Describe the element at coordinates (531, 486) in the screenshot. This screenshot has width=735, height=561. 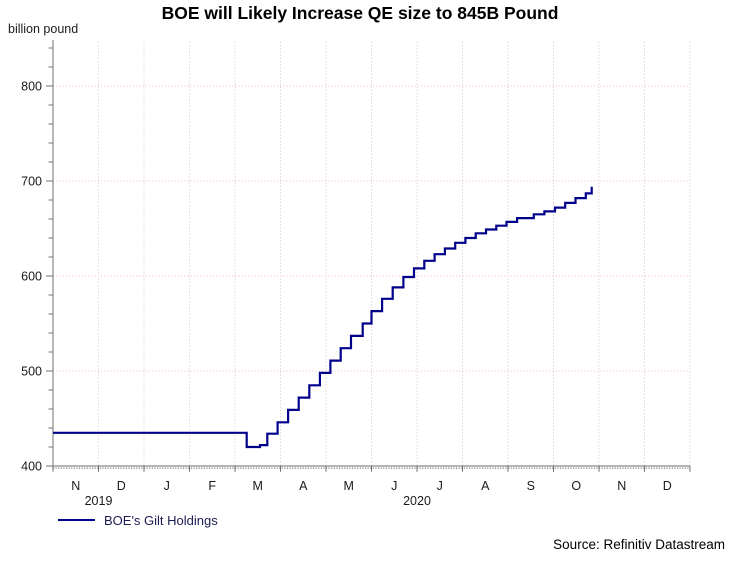
I see `x-month-label: S` at that location.